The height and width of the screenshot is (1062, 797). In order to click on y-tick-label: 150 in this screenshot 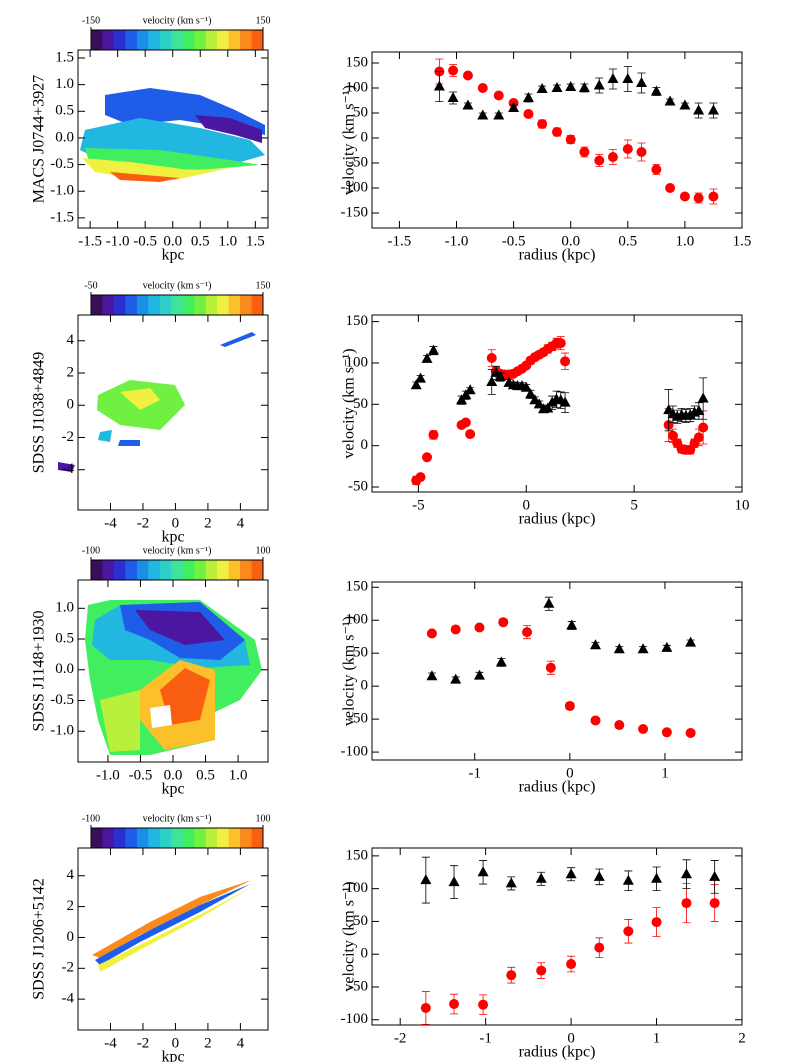, I will do `click(357, 321)`.